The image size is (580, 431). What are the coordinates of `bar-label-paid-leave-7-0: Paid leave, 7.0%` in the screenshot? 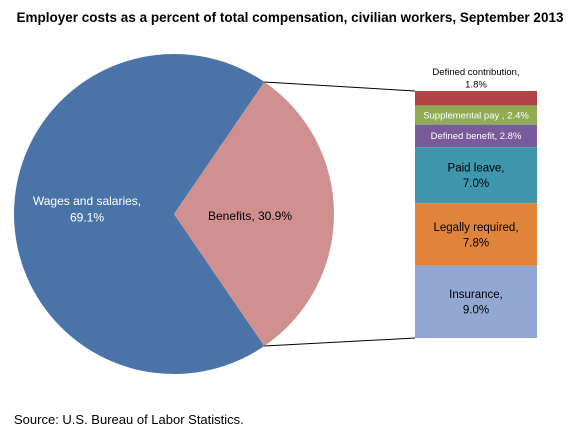 It's located at (476, 176).